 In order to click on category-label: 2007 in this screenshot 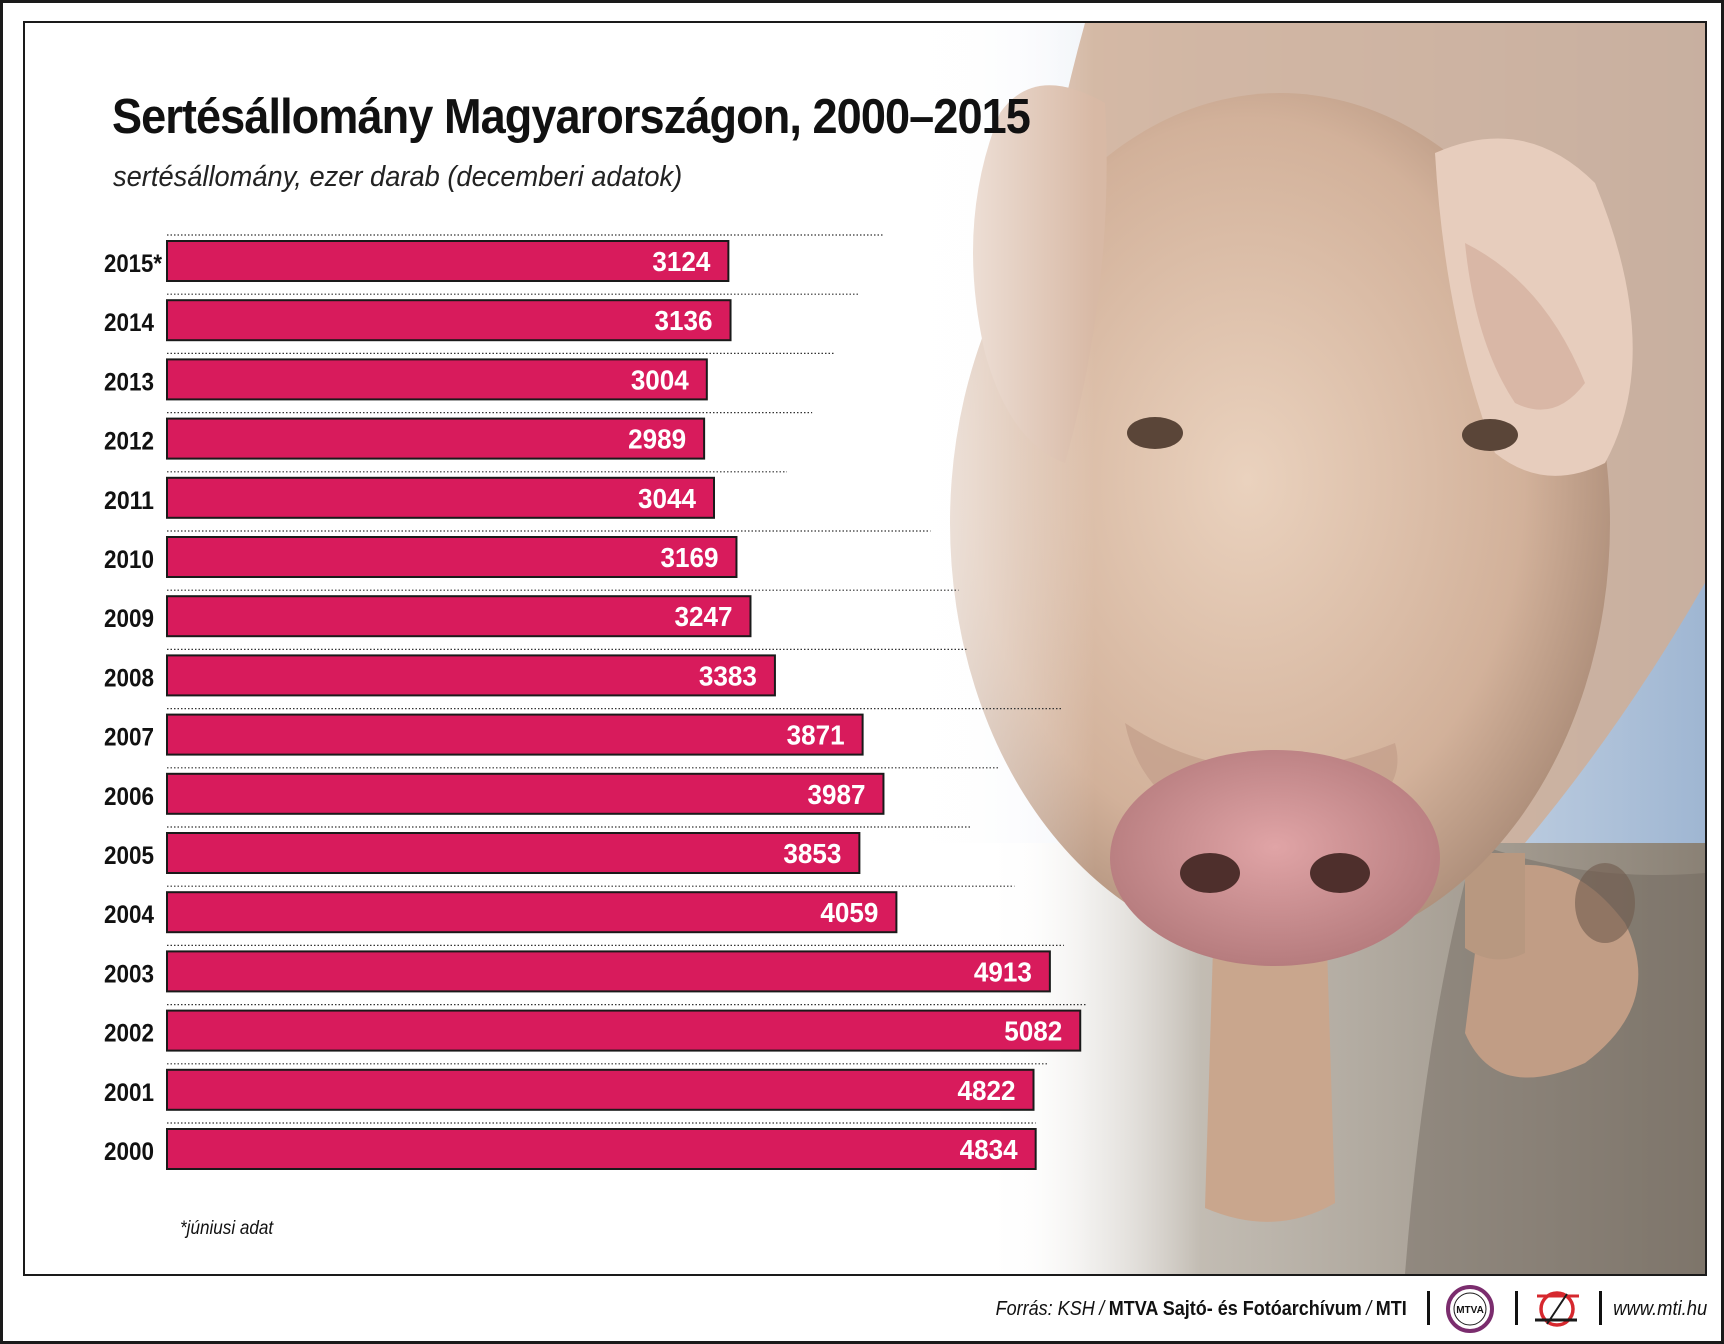, I will do `click(129, 738)`.